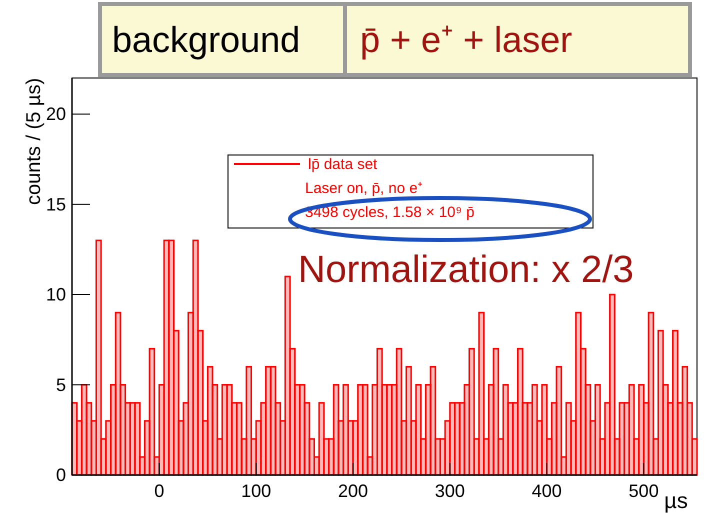 This screenshot has width=705, height=513. Describe the element at coordinates (61, 475) in the screenshot. I see `y-tick-label: 0` at that location.